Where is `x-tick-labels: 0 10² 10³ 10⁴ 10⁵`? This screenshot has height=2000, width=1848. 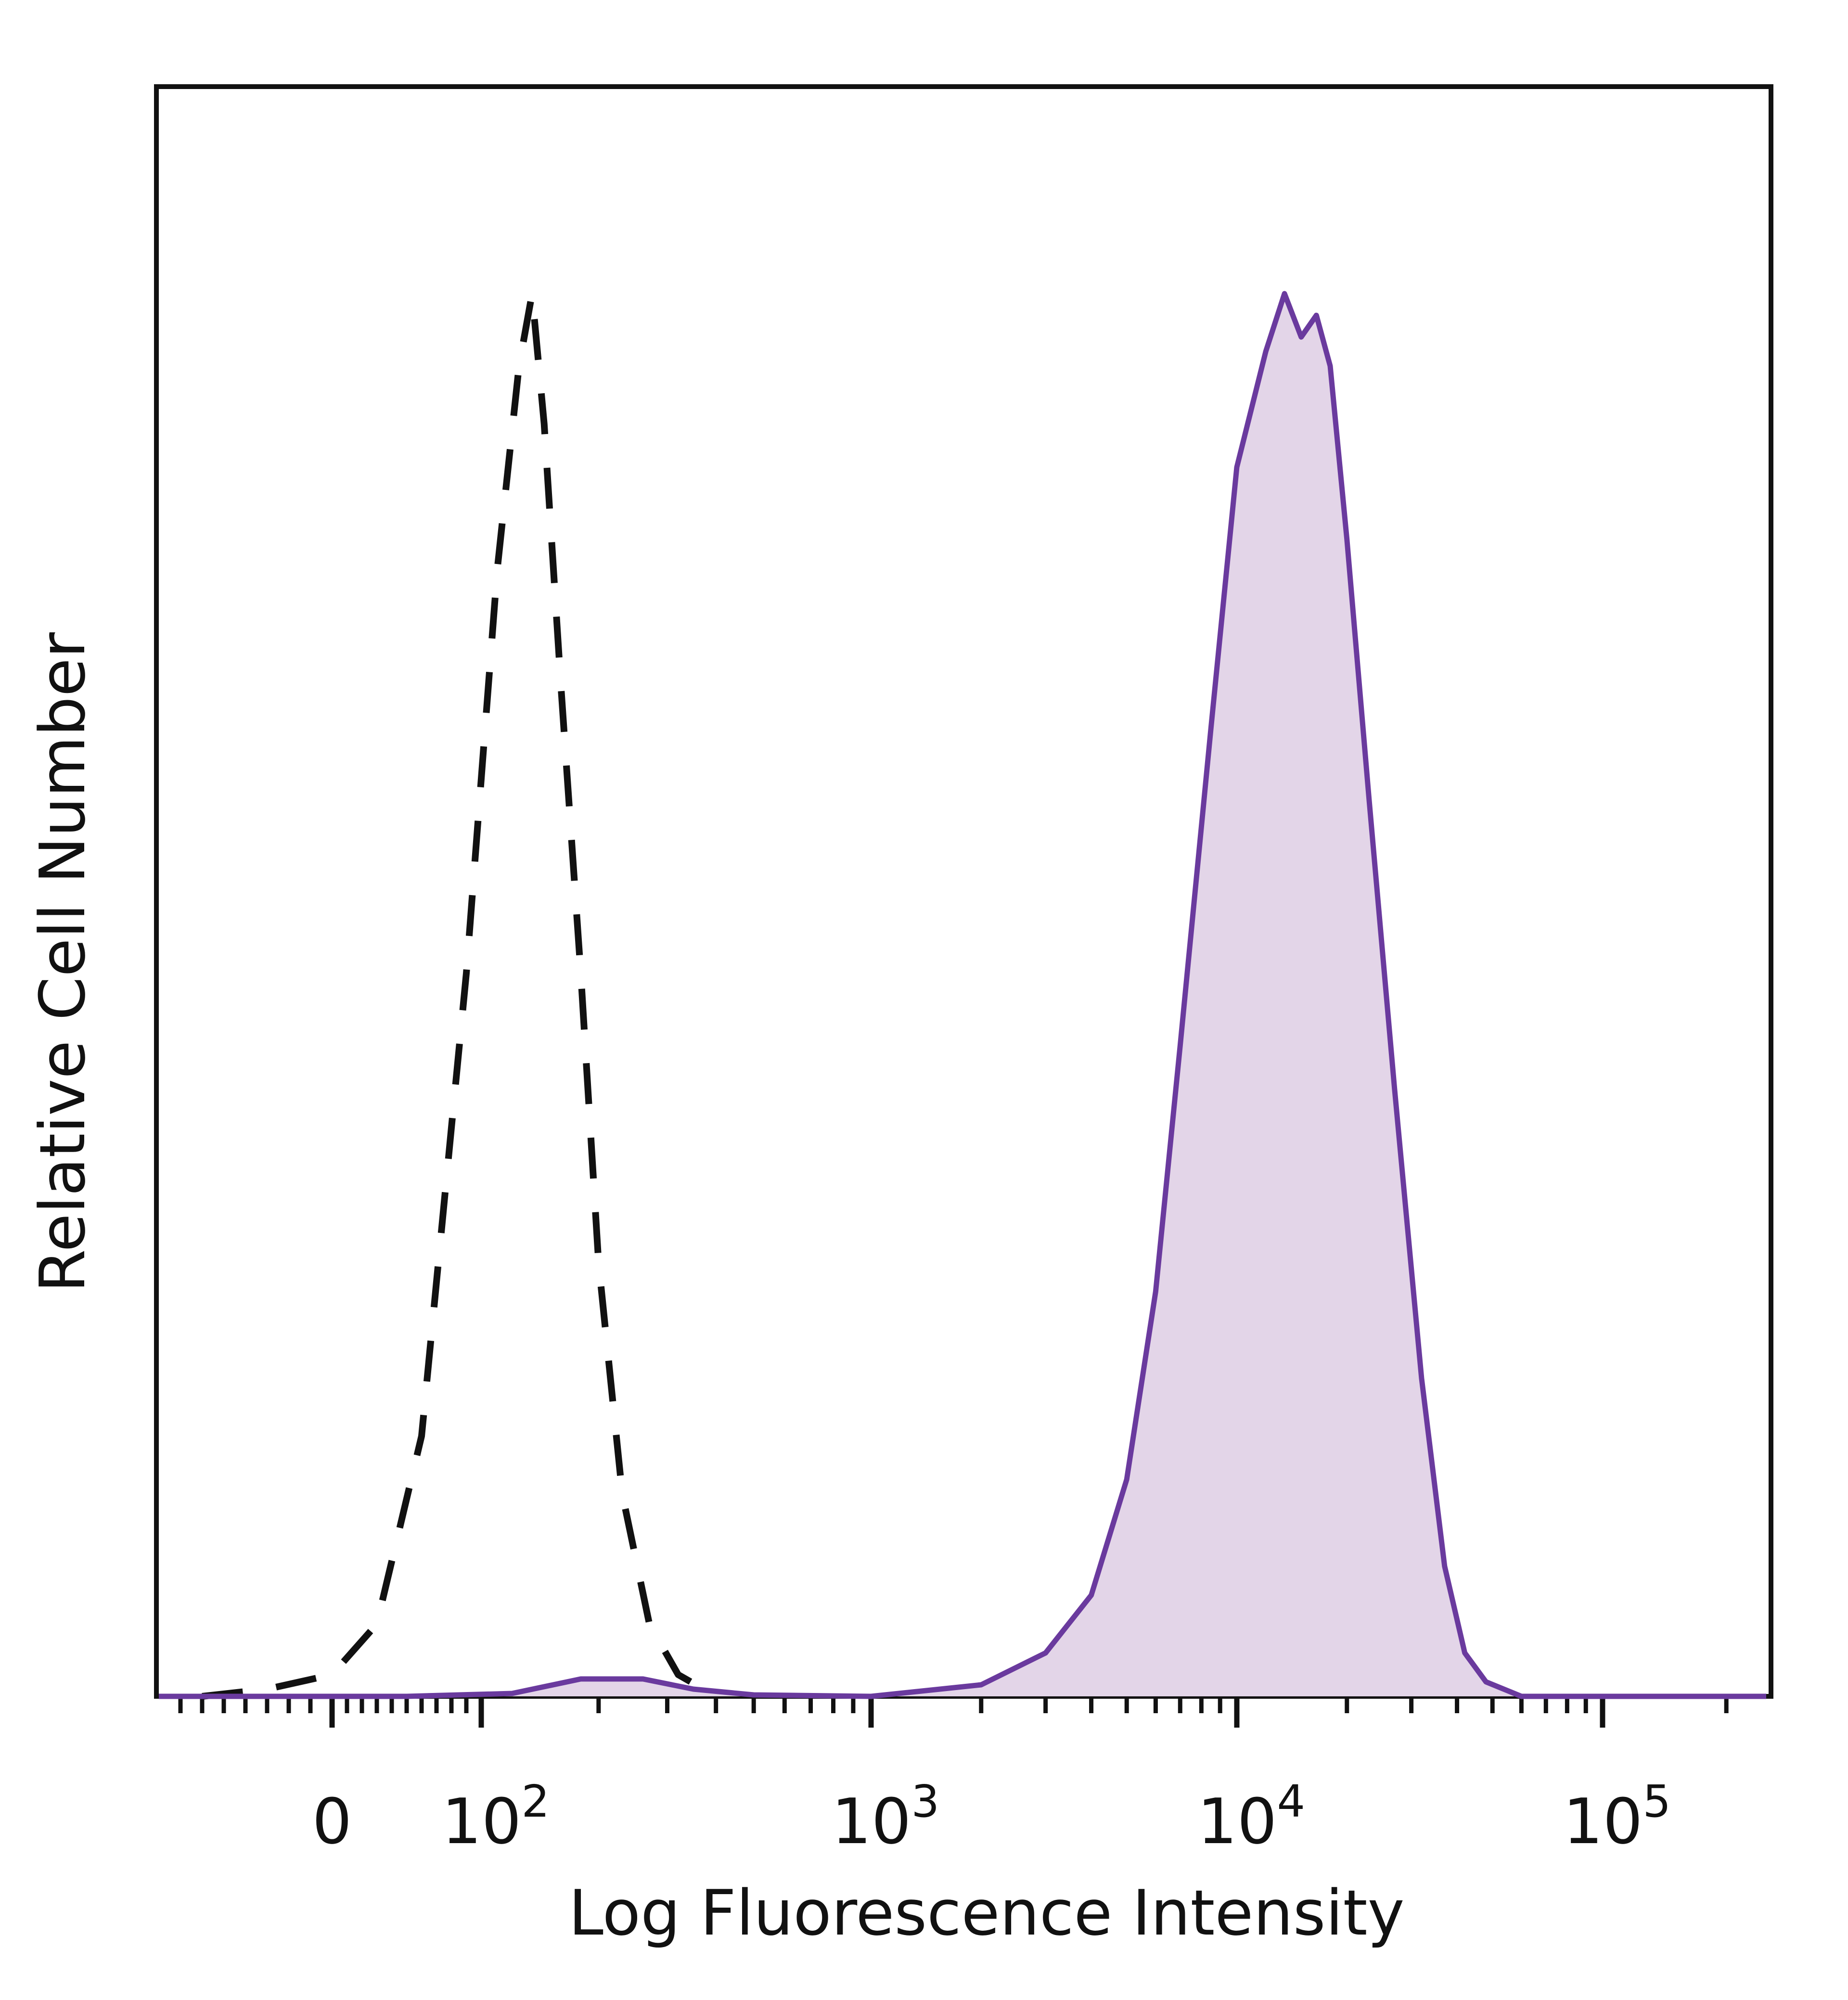 x-tick-labels: 0 10² 10³ 10⁴ 10⁵ is located at coordinates (991, 1817).